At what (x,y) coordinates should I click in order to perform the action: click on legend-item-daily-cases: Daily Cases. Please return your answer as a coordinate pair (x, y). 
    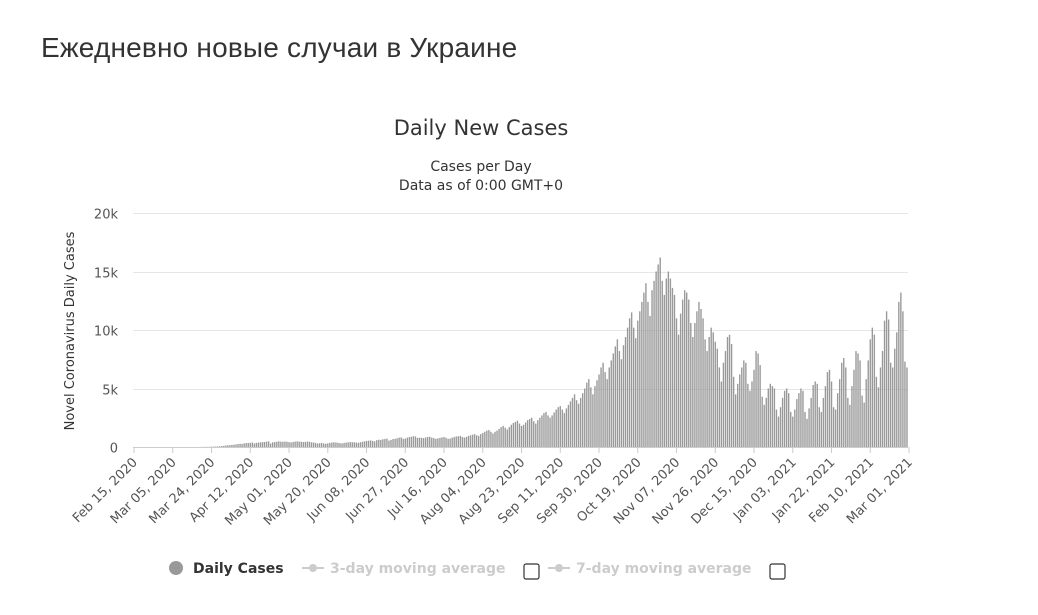
    Looking at the image, I should click on (226, 569).